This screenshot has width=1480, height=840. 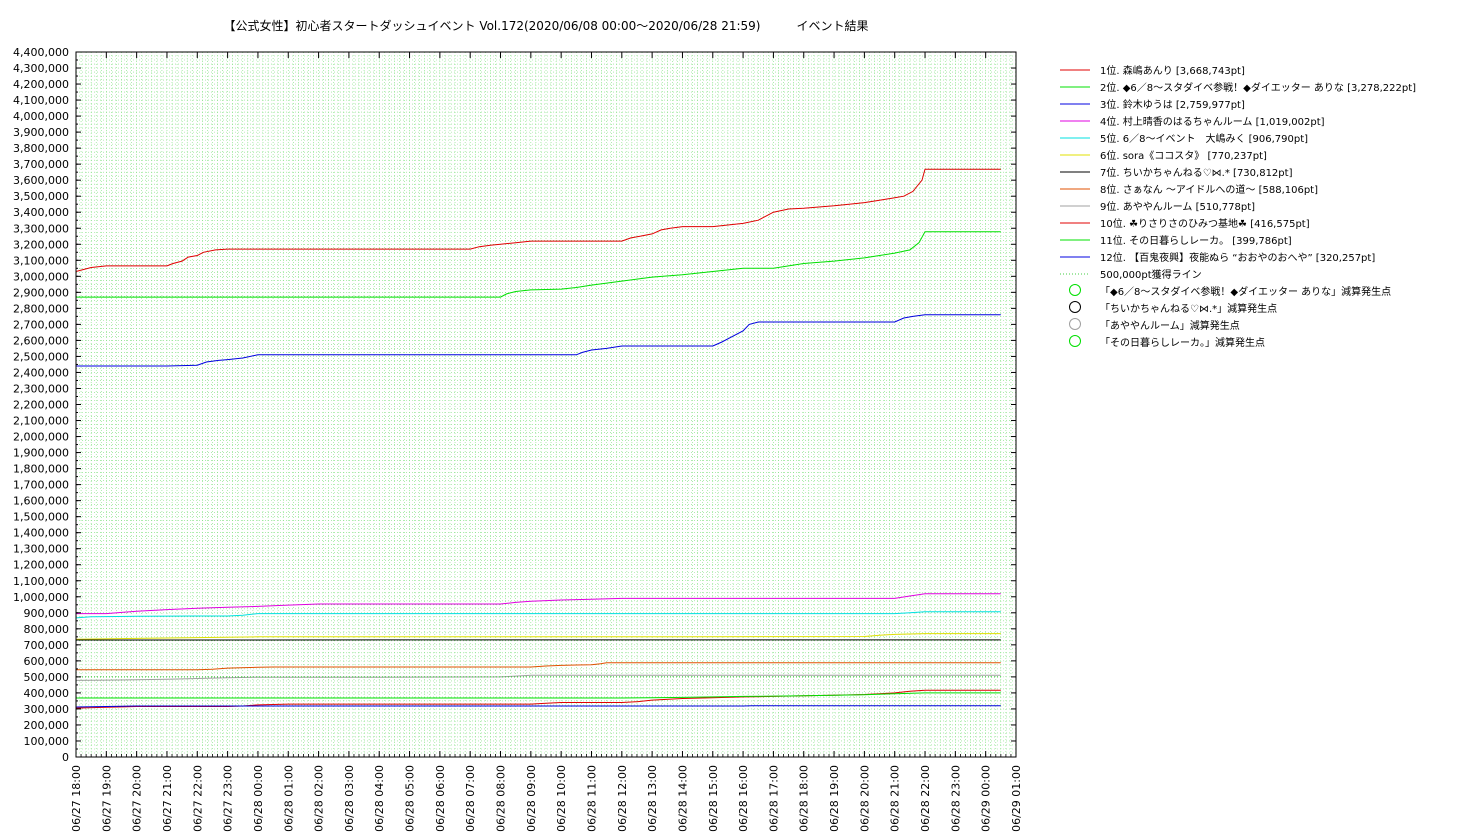 I want to click on y-tick-label: 4,400,000, so click(x=41, y=52).